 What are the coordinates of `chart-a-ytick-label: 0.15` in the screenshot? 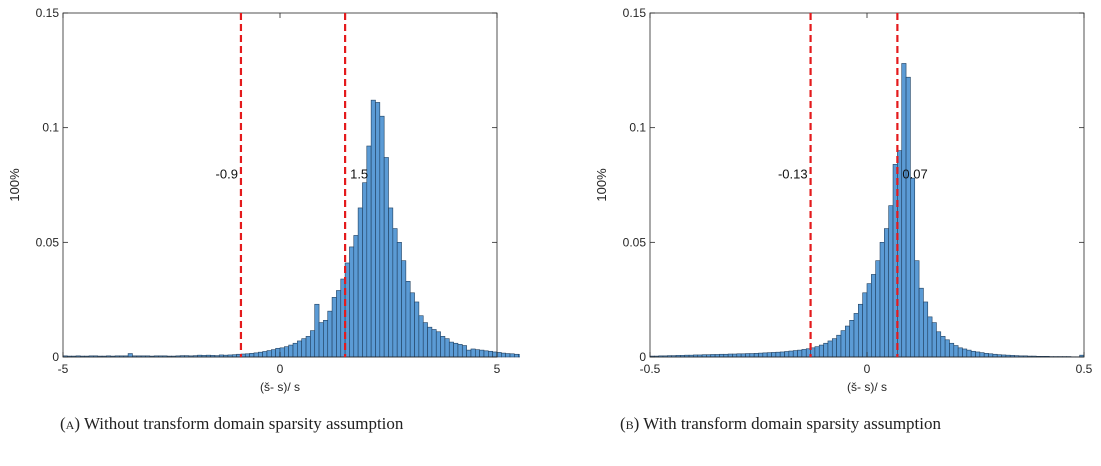 It's located at (48, 13).